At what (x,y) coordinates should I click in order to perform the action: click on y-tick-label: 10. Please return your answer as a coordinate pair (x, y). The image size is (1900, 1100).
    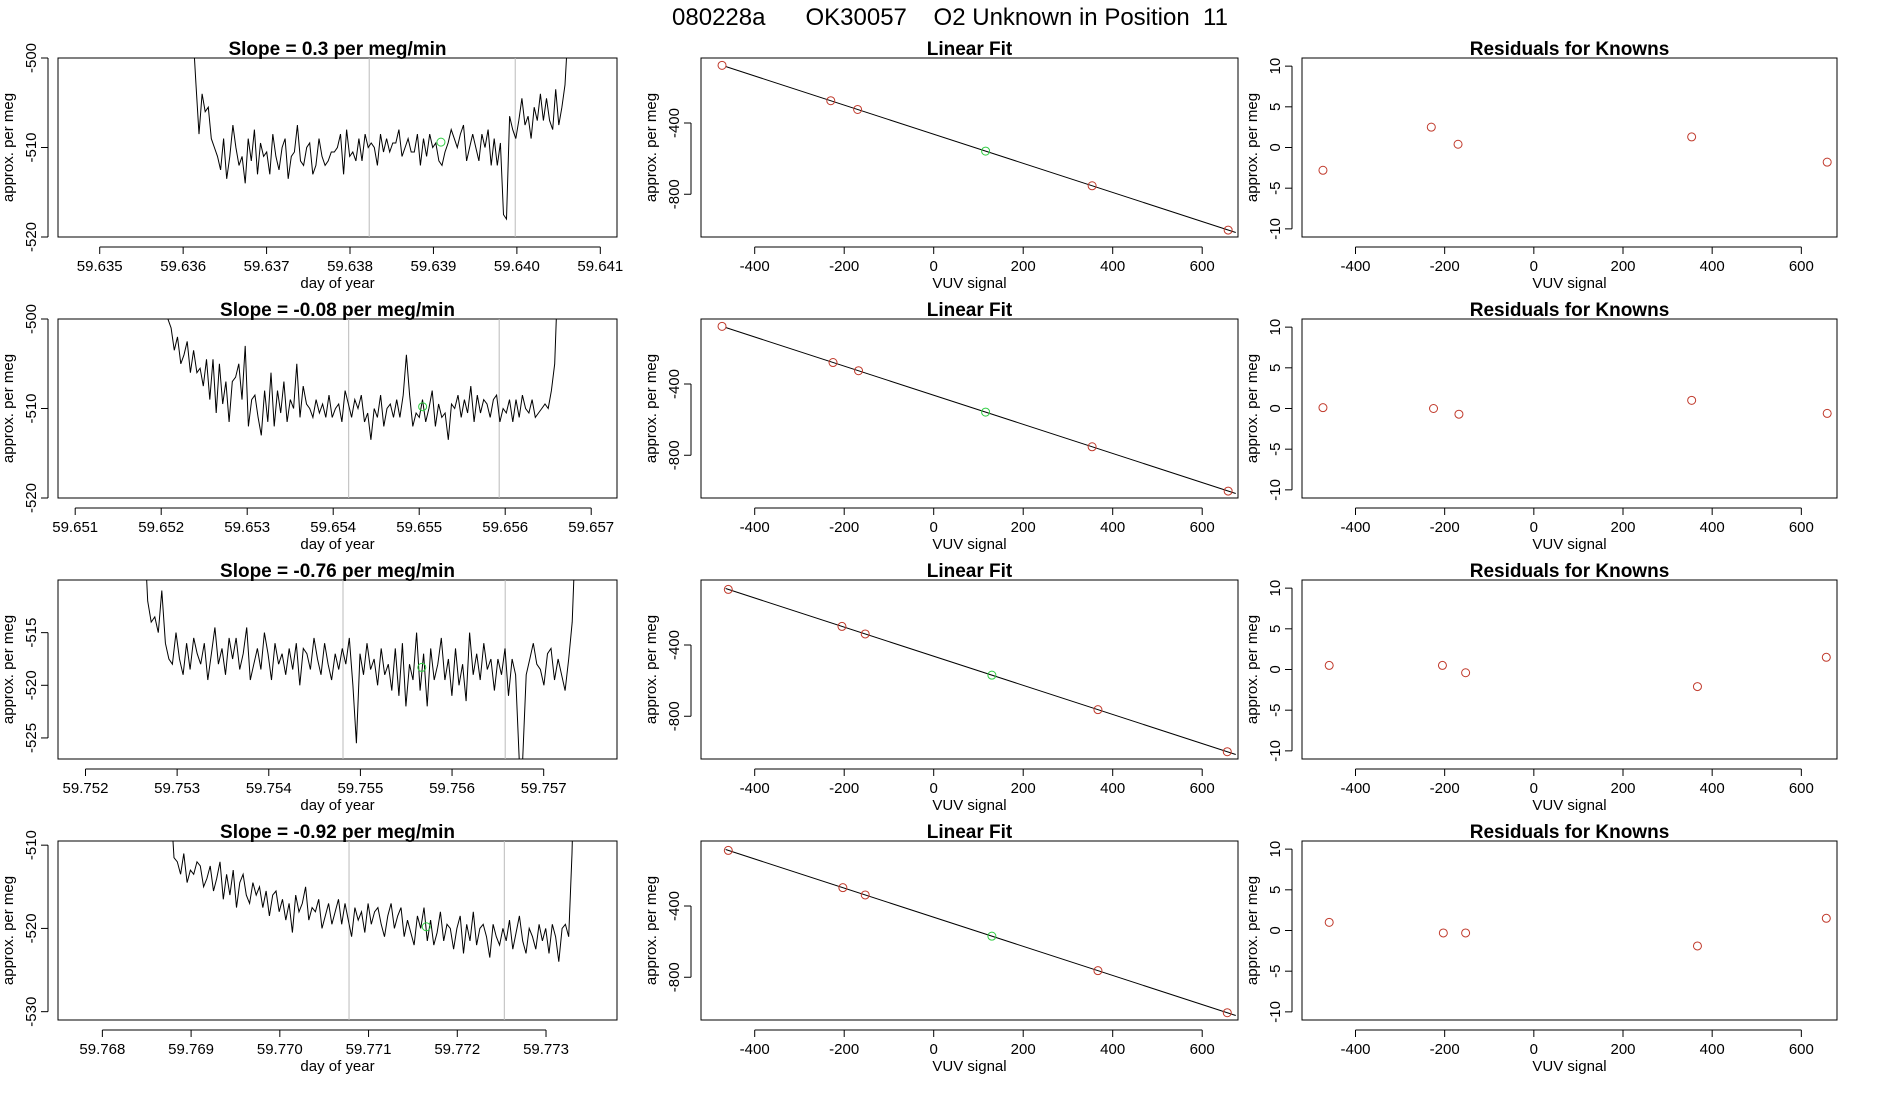
    Looking at the image, I should click on (1275, 849).